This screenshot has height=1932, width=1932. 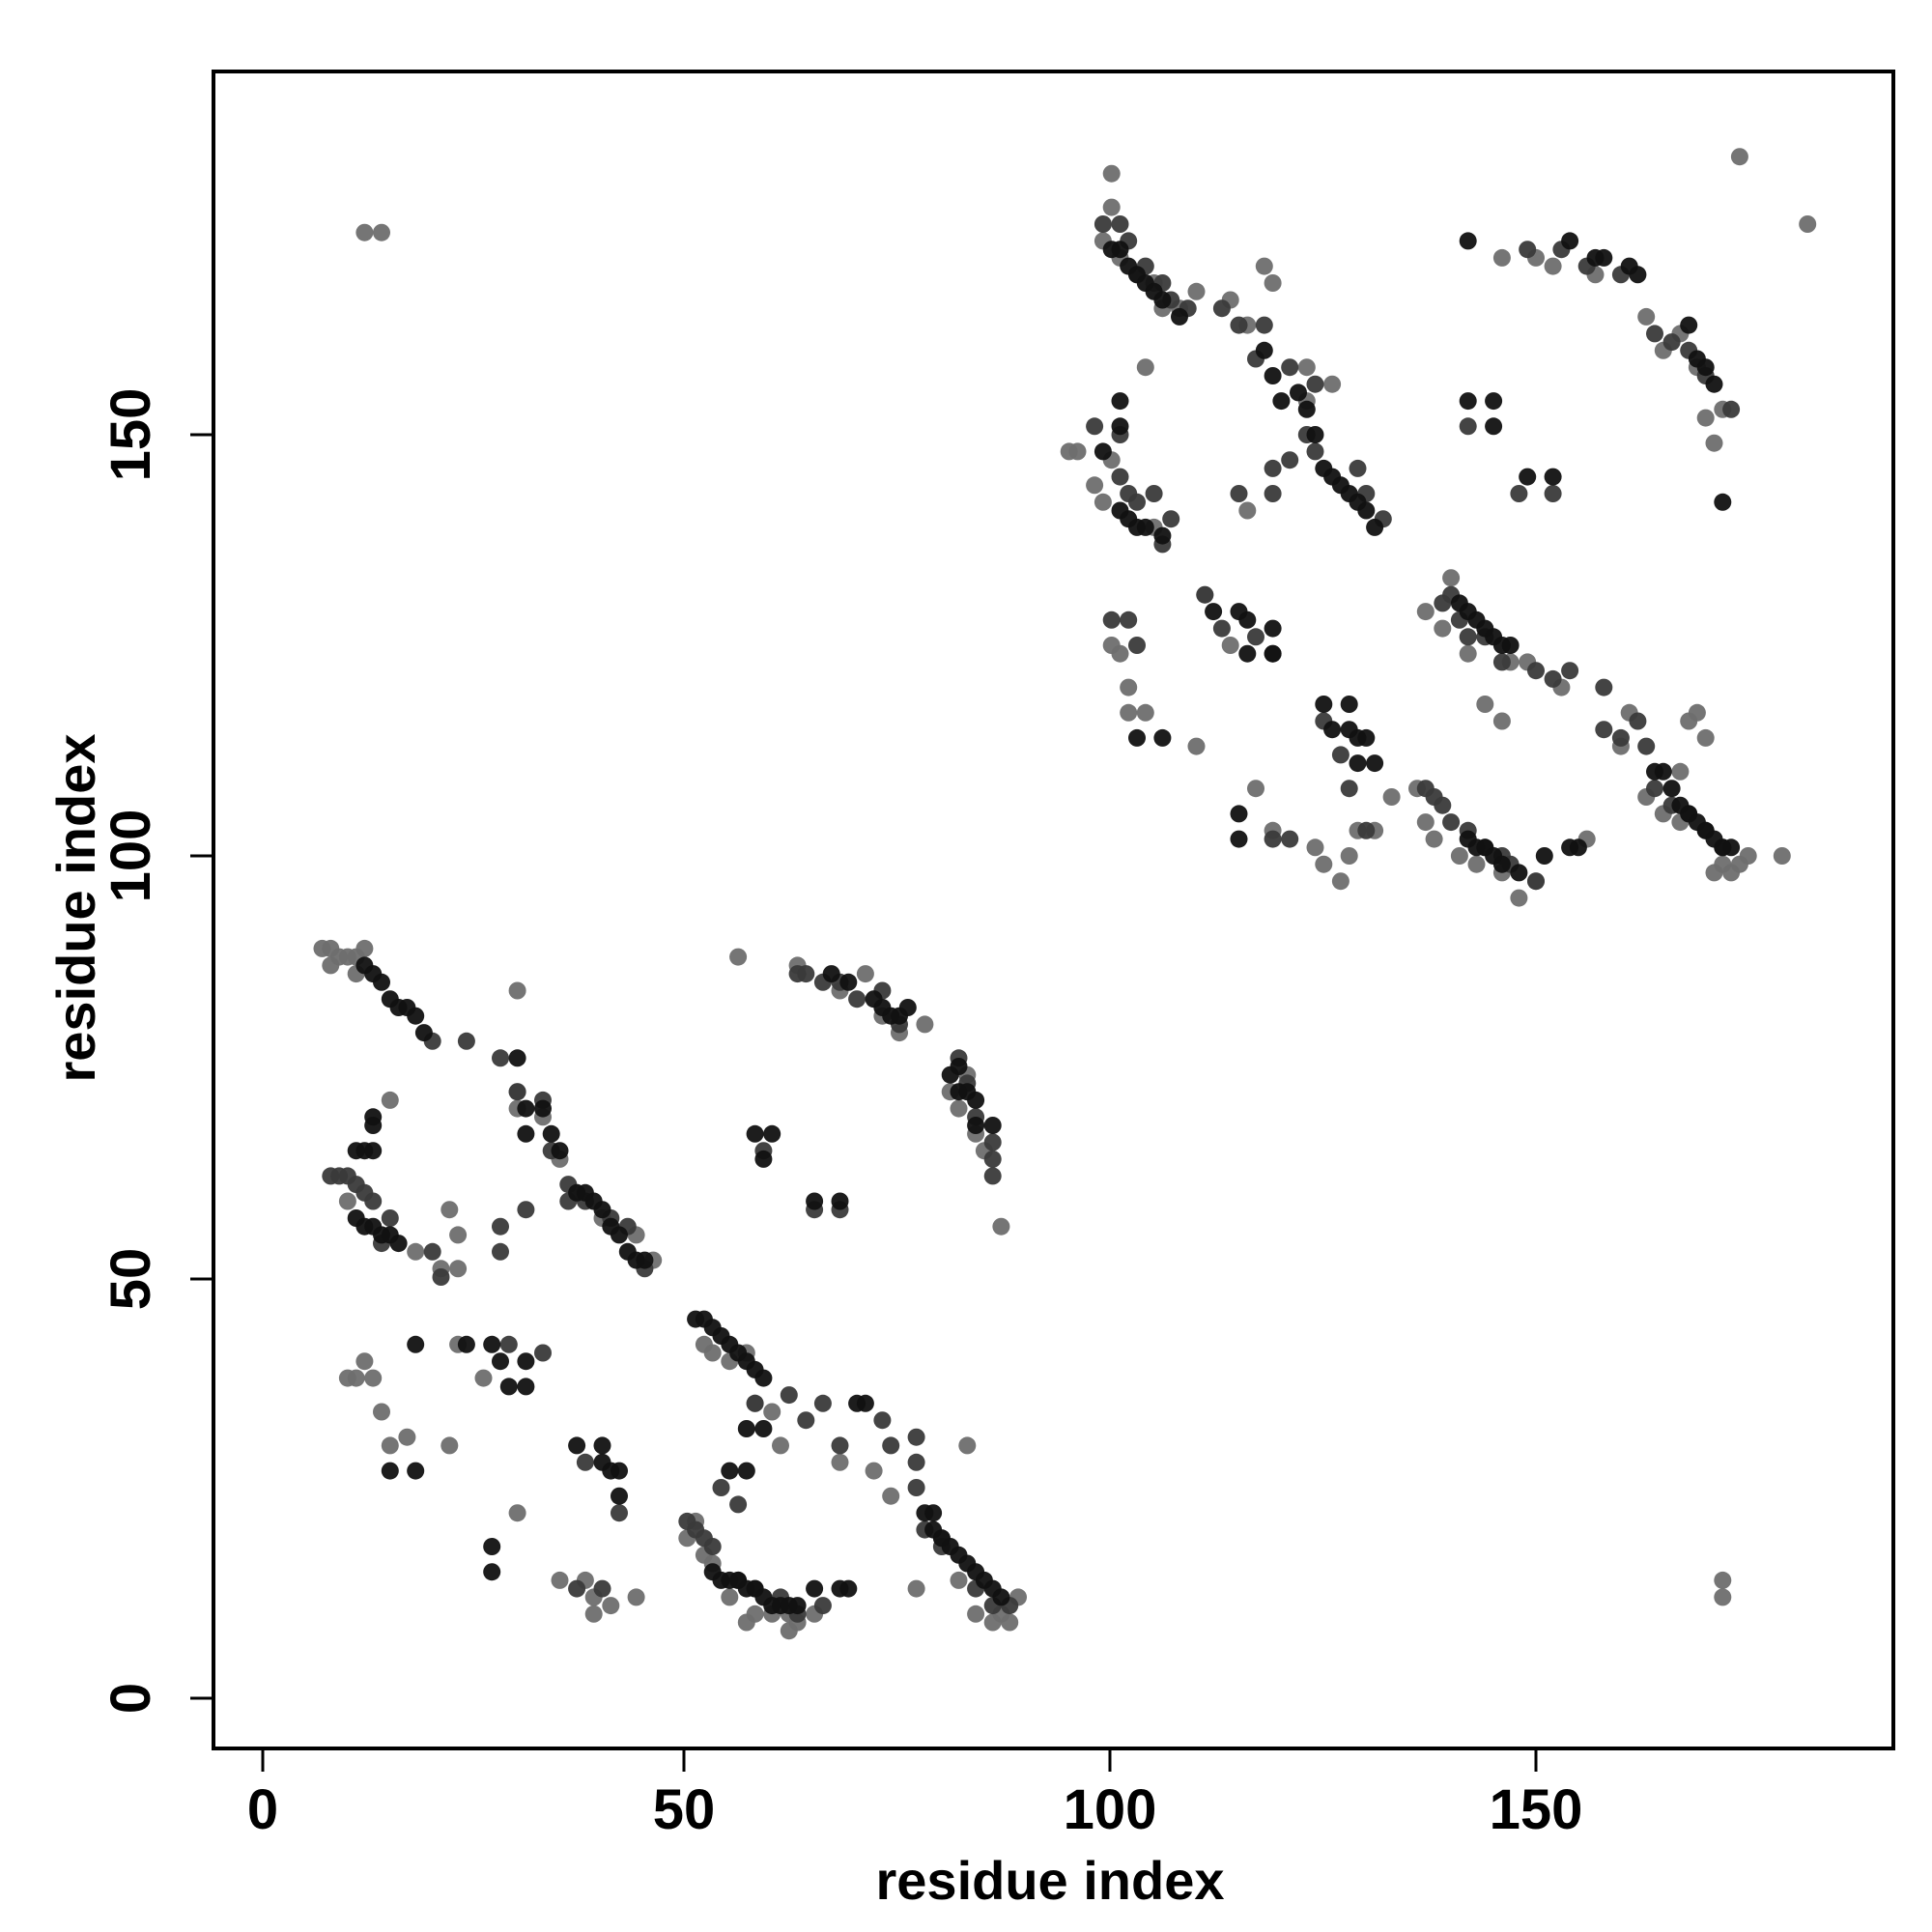 I want to click on x-tick-label-3: 150, so click(x=1536, y=1809).